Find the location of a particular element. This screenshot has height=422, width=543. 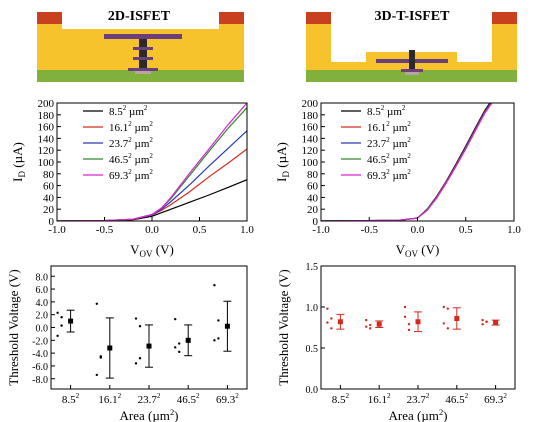

y-axis-label: Threshold Voltage (V) is located at coordinates (283, 327).